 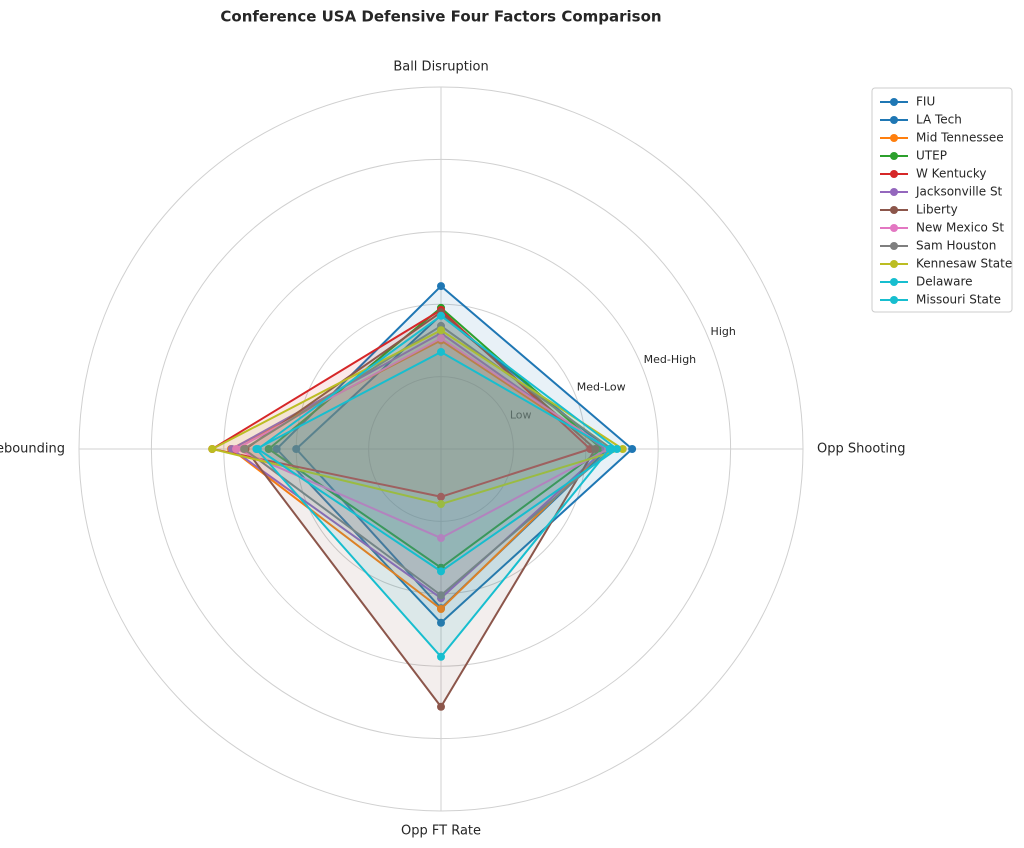 I want to click on legend-label: Jacksonville St, so click(x=959, y=192).